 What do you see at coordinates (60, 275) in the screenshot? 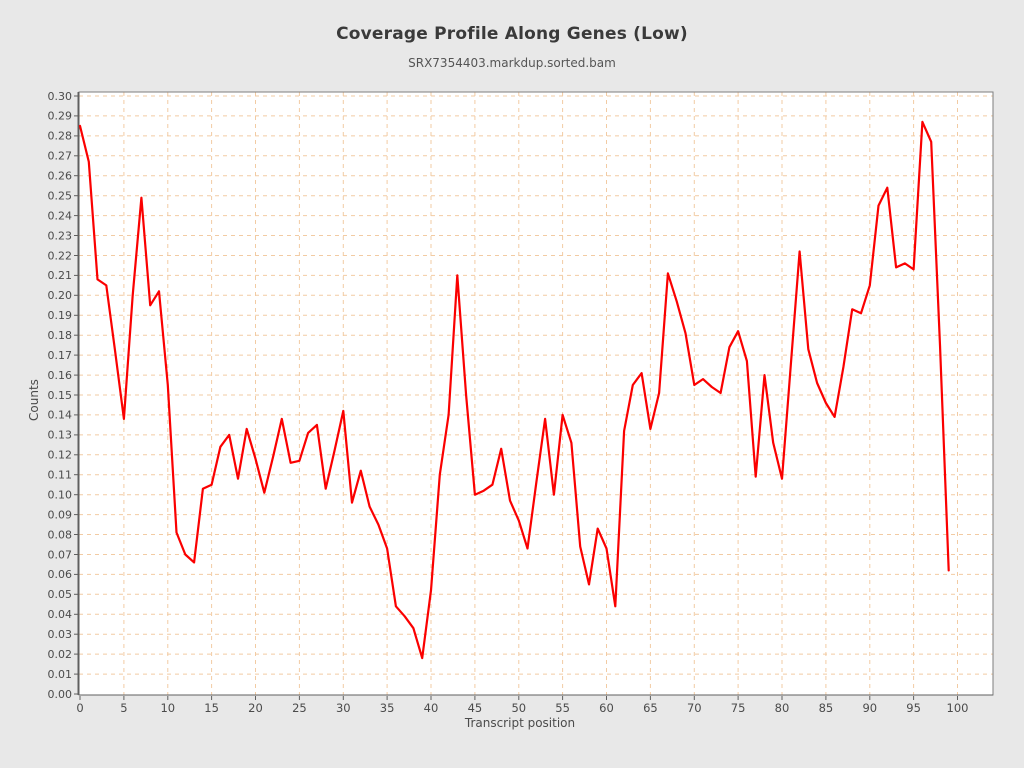
I see `y-tick-label: 0.21` at bounding box center [60, 275].